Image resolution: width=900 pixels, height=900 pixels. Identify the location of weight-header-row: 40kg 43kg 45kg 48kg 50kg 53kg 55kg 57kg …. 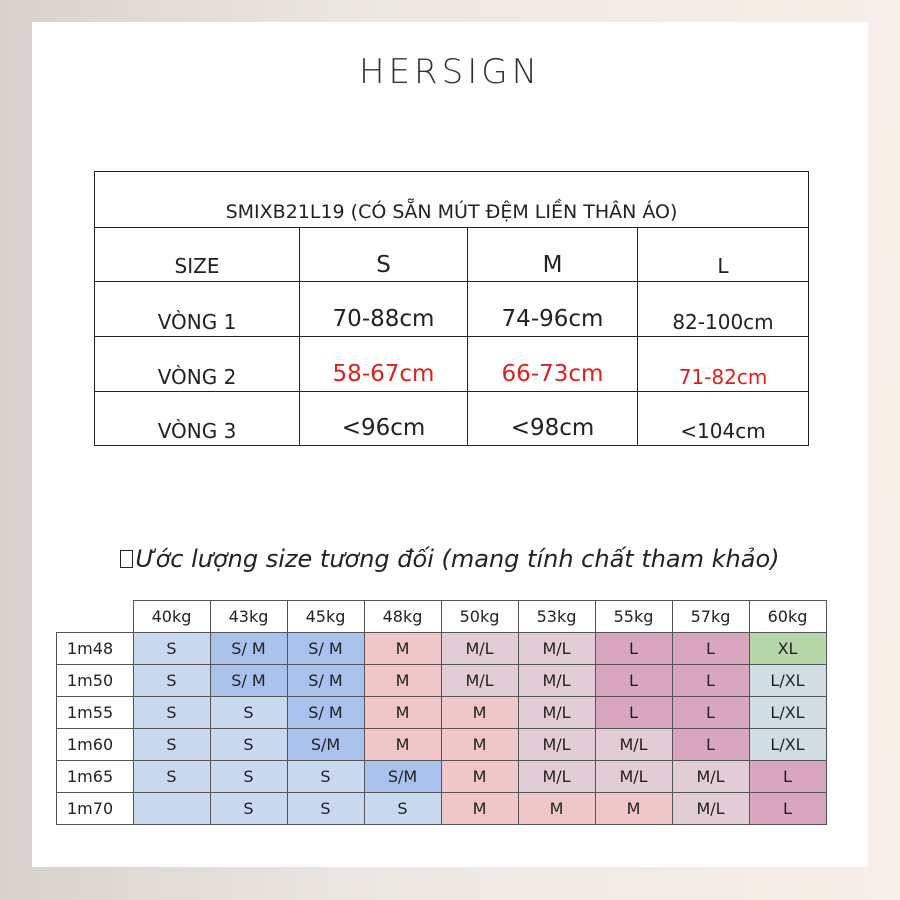
(441, 616).